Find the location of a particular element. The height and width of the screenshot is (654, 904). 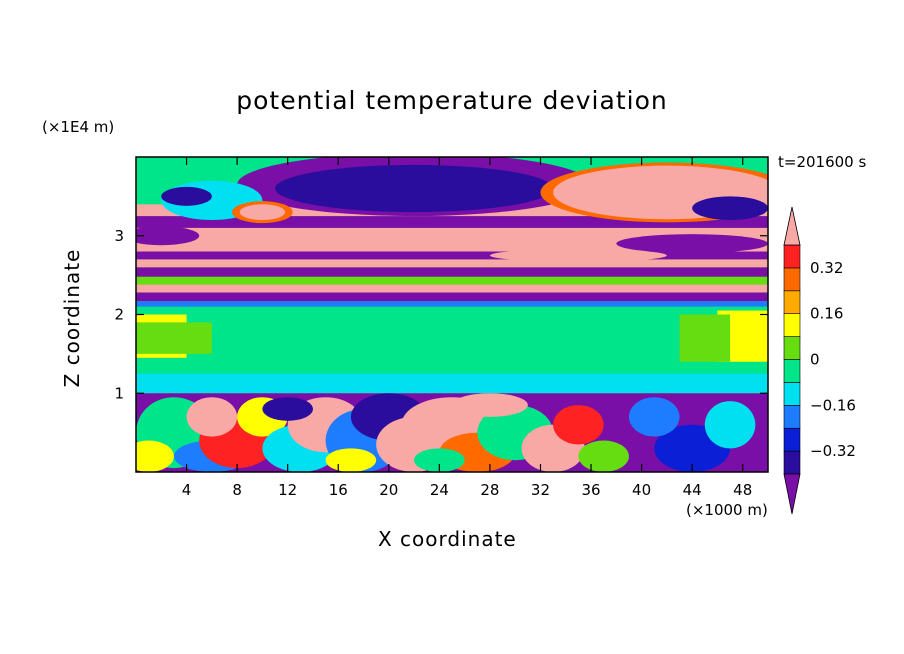

colorbar-label: 0.32 is located at coordinates (826, 268).